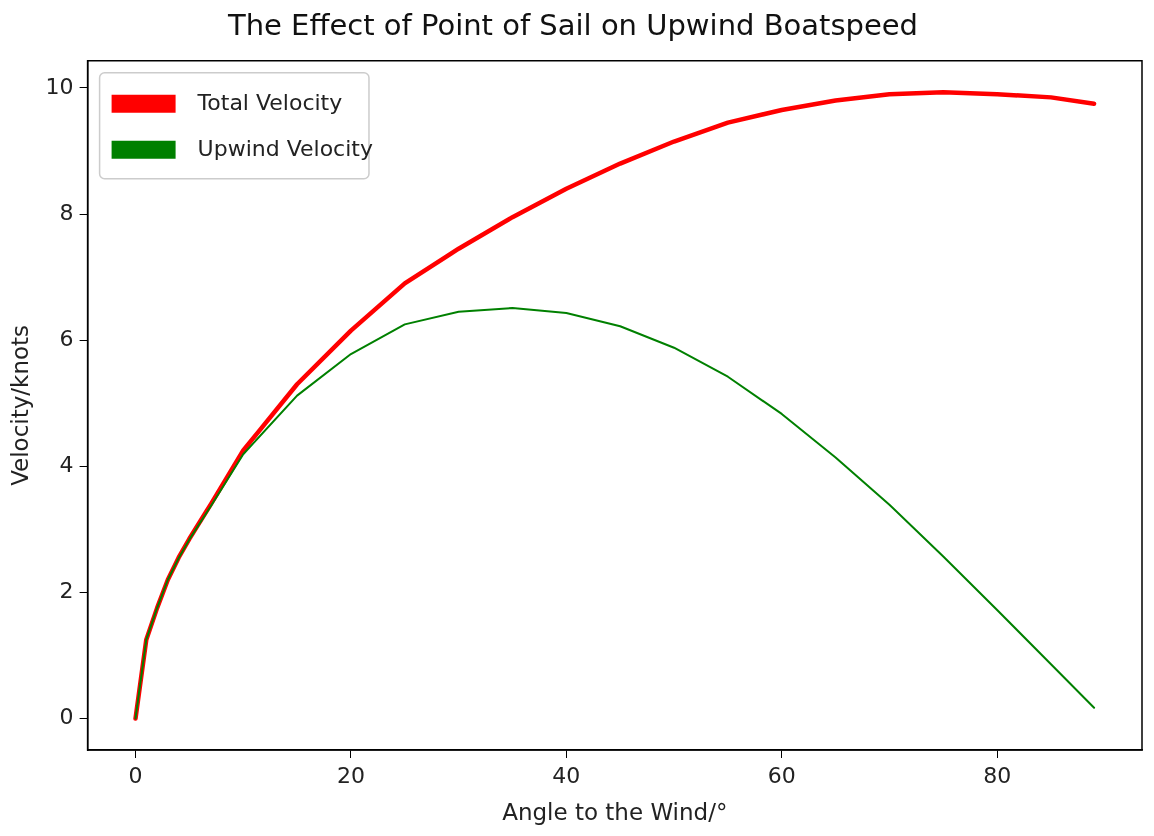 This screenshot has height=836, width=1154. I want to click on x-tick-label: 80, so click(997, 775).